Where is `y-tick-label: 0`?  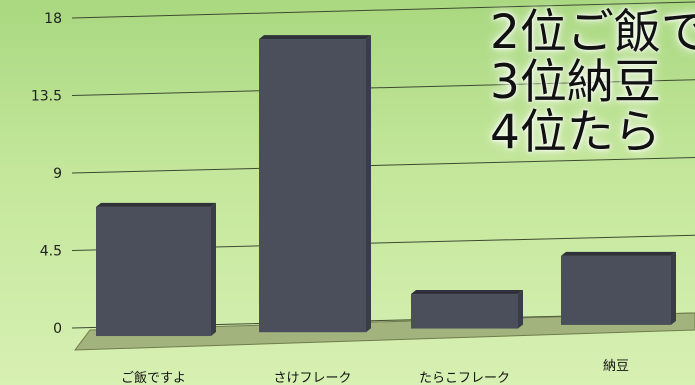 y-tick-label: 0 is located at coordinates (57, 329).